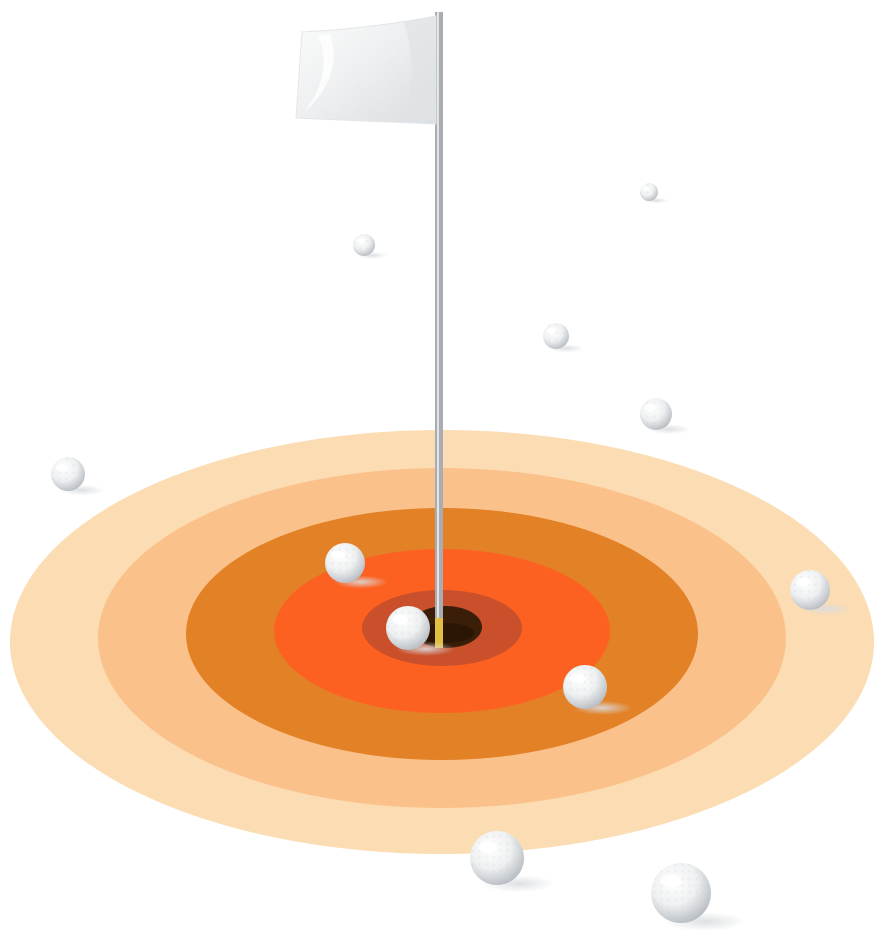 The width and height of the screenshot is (884, 934). Describe the element at coordinates (369, 330) in the screenshot. I see `golf-flag-icon` at that location.